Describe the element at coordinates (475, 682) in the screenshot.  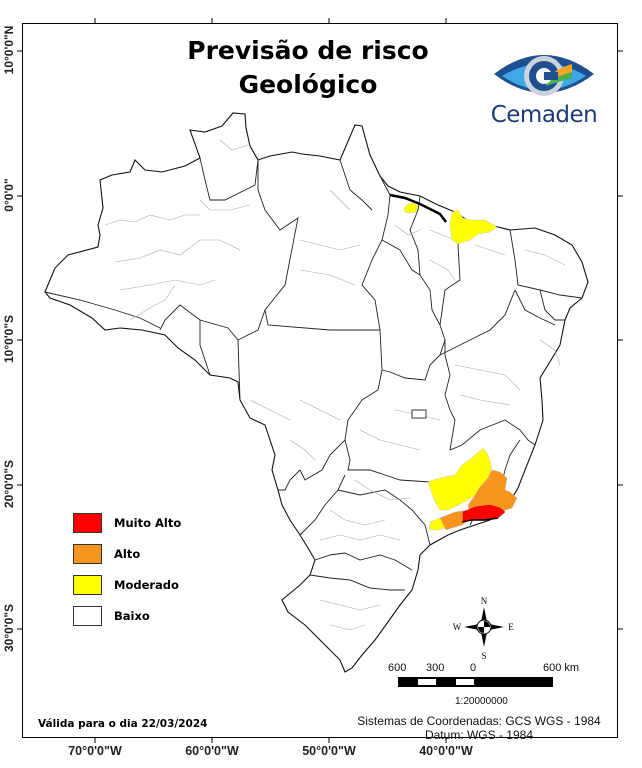
I see `scale-bar` at that location.